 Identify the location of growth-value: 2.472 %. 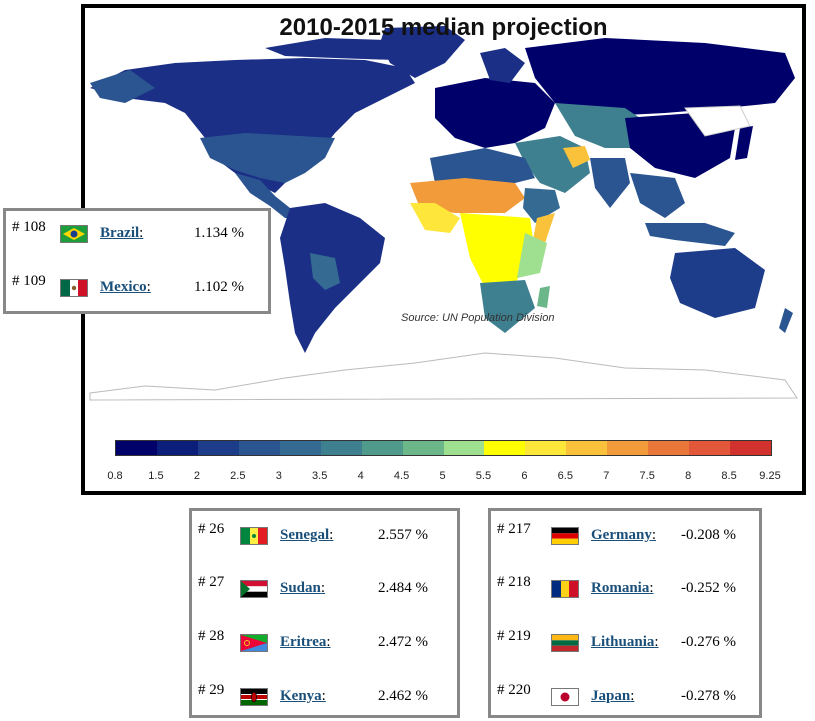
(403, 642).